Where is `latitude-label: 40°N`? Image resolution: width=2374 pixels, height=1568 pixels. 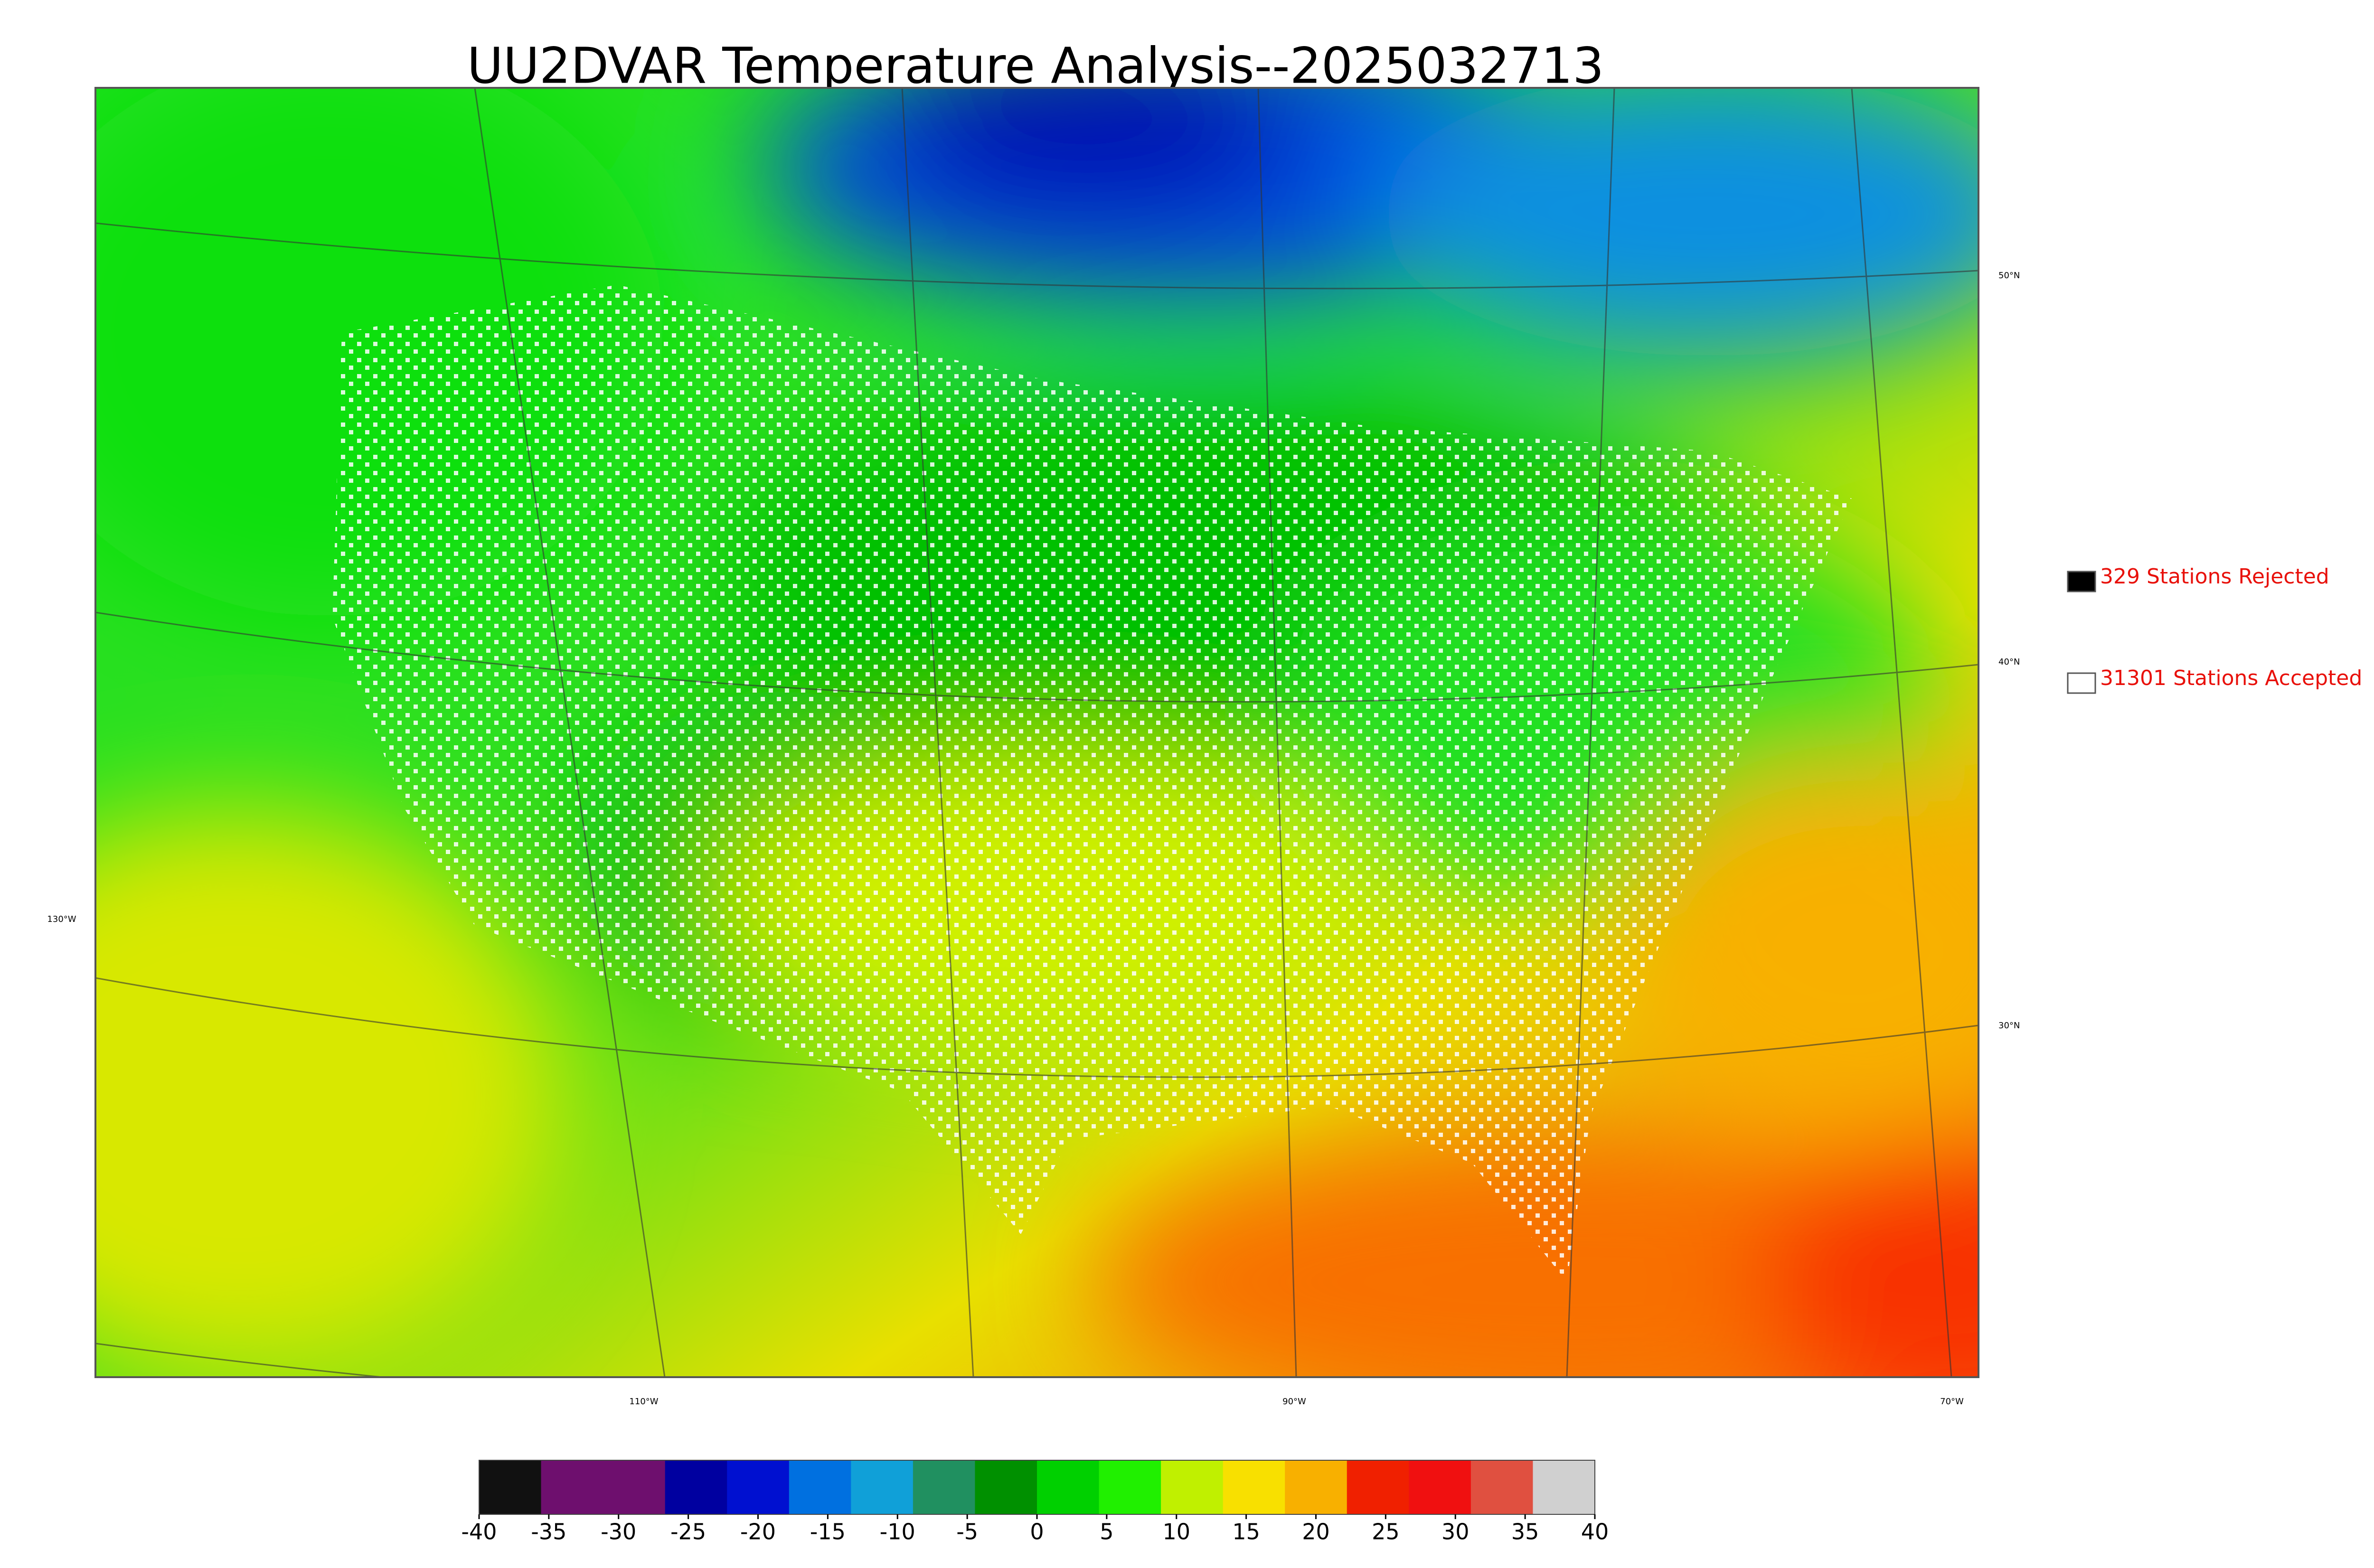 latitude-label: 40°N is located at coordinates (2009, 662).